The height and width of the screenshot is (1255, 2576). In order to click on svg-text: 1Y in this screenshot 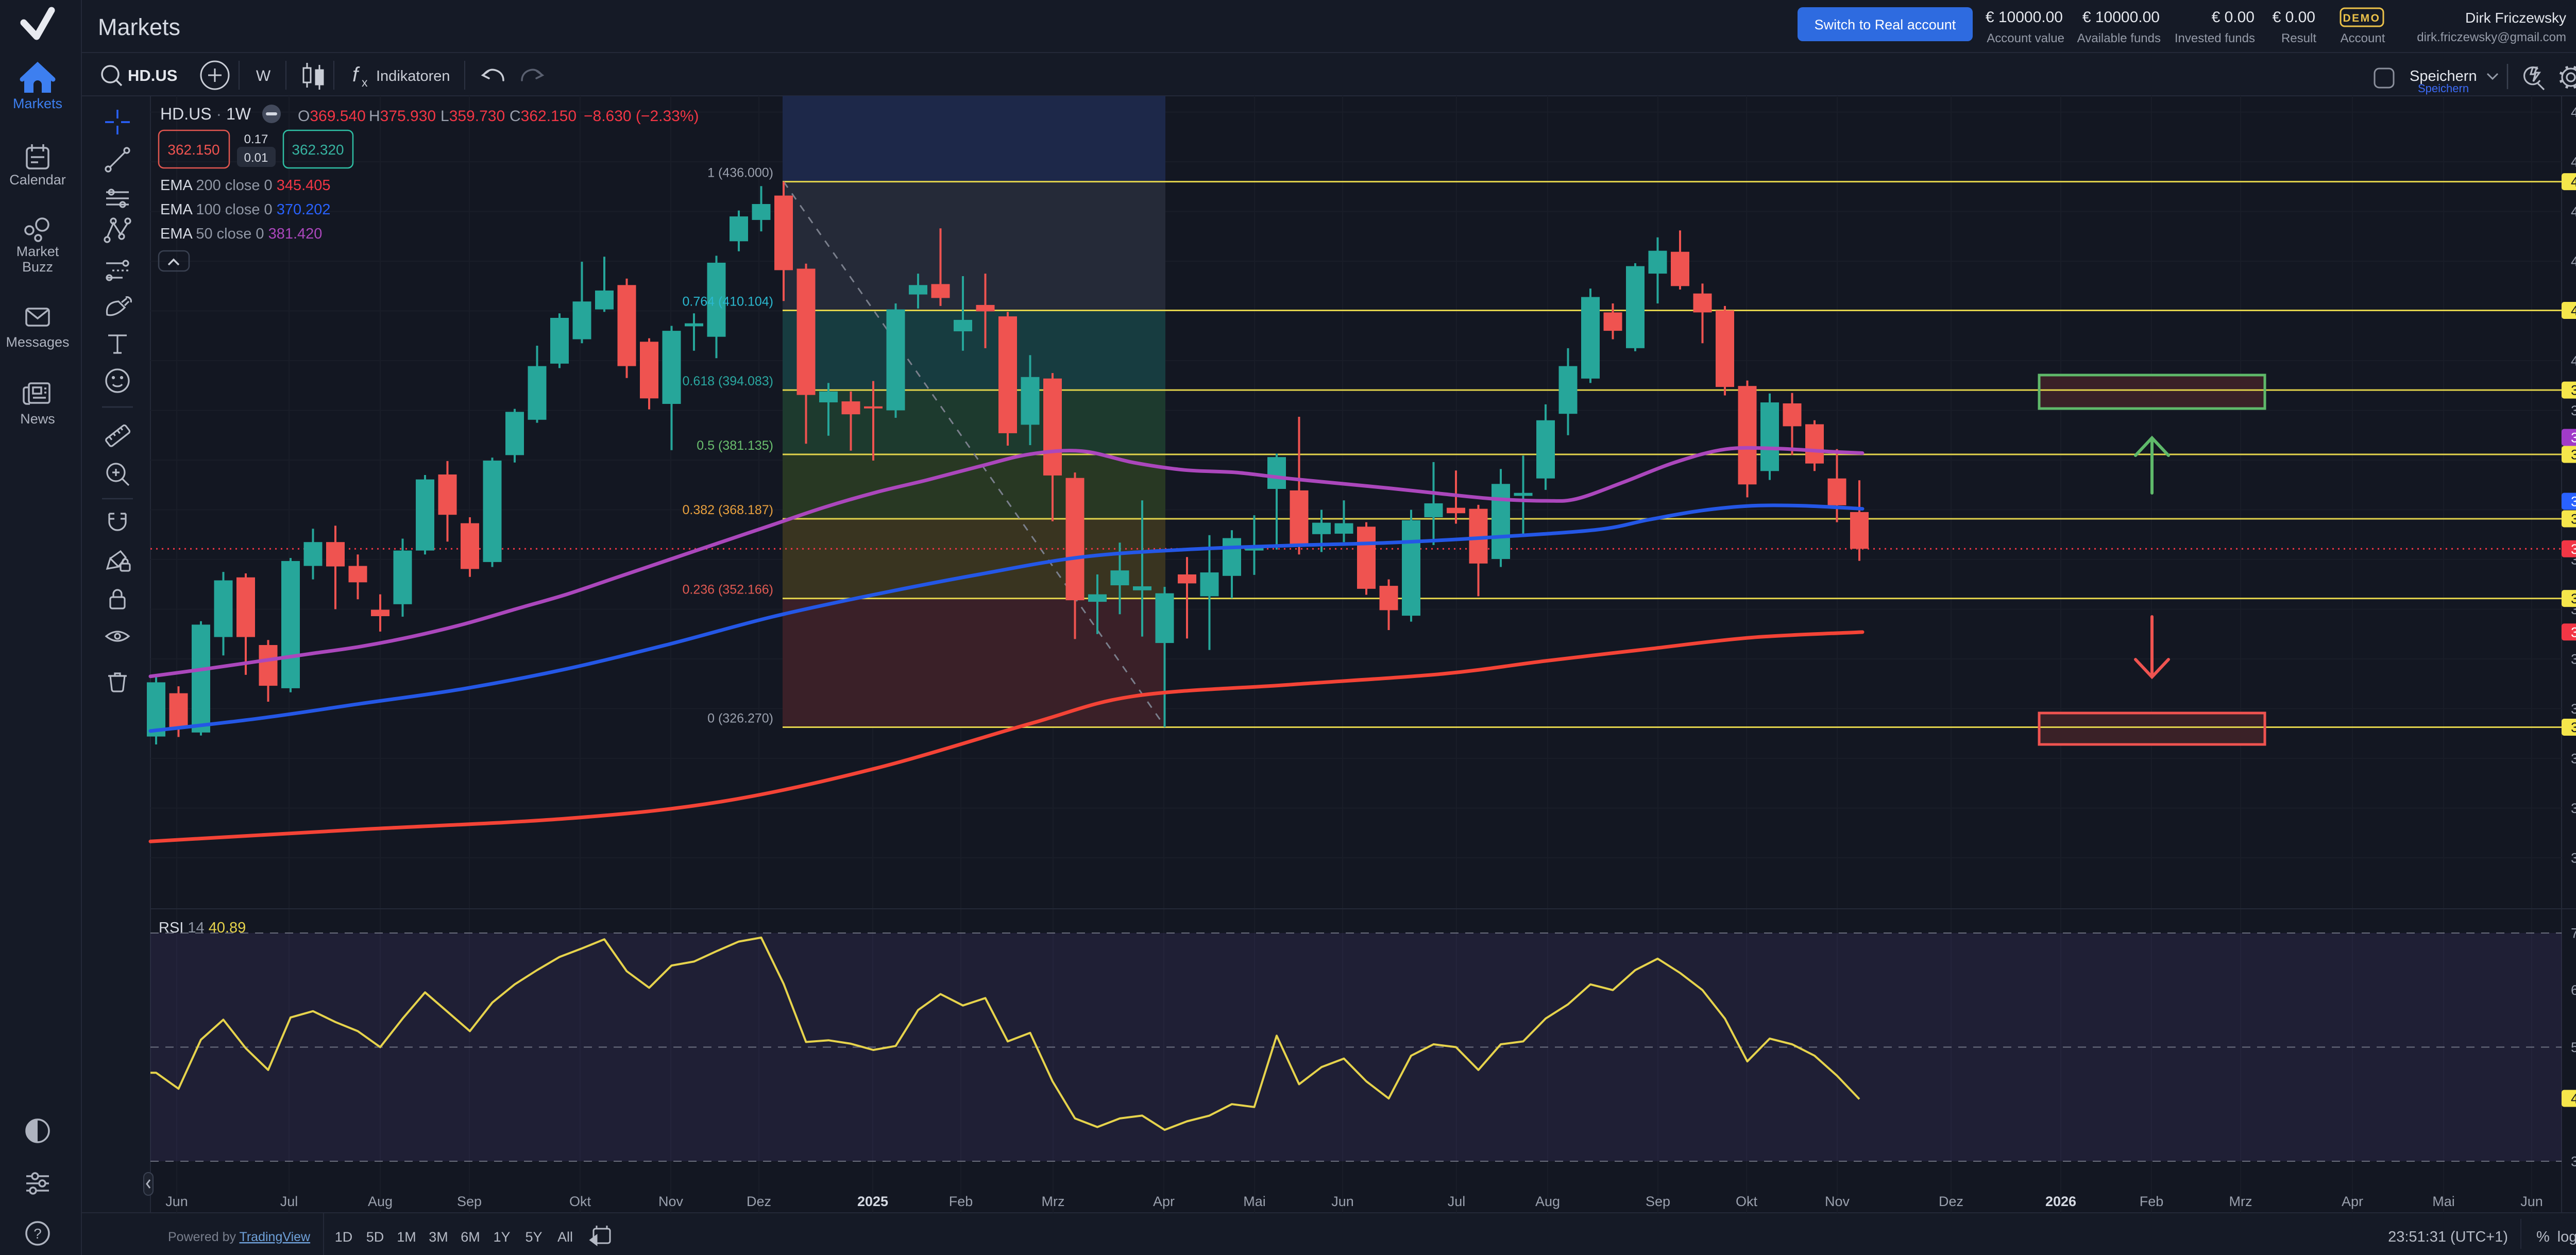, I will do `click(501, 1237)`.